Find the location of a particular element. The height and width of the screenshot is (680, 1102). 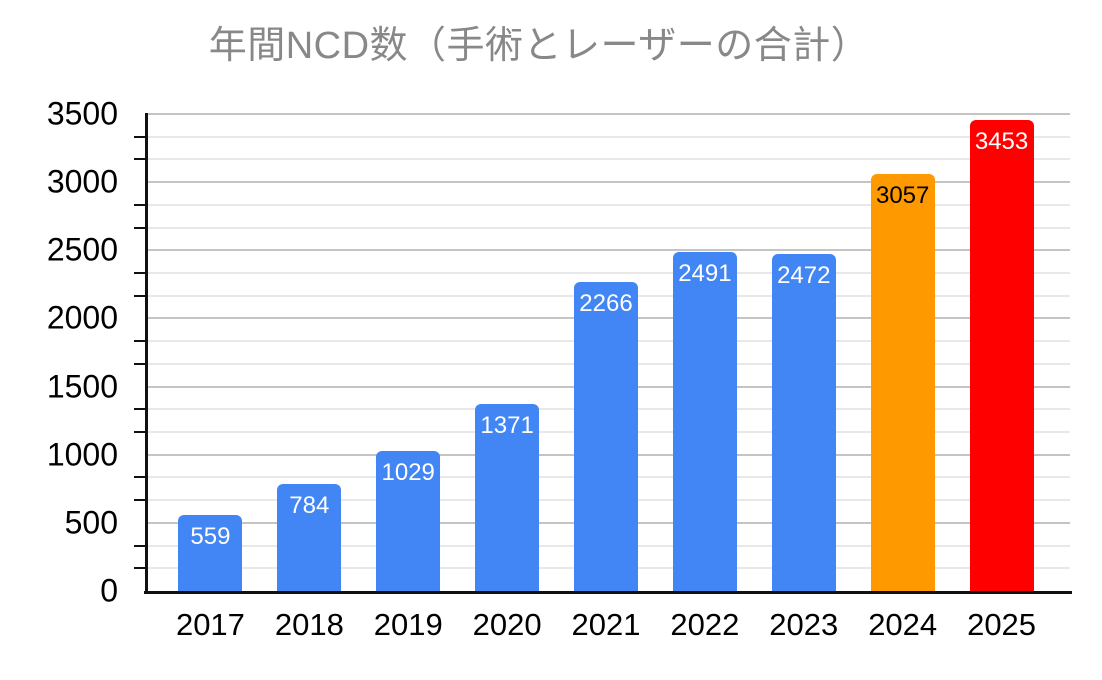

x-axis-labels: 2017 2018 2019 2020 2021 2022 2023 2024 2025 is located at coordinates (608, 625).